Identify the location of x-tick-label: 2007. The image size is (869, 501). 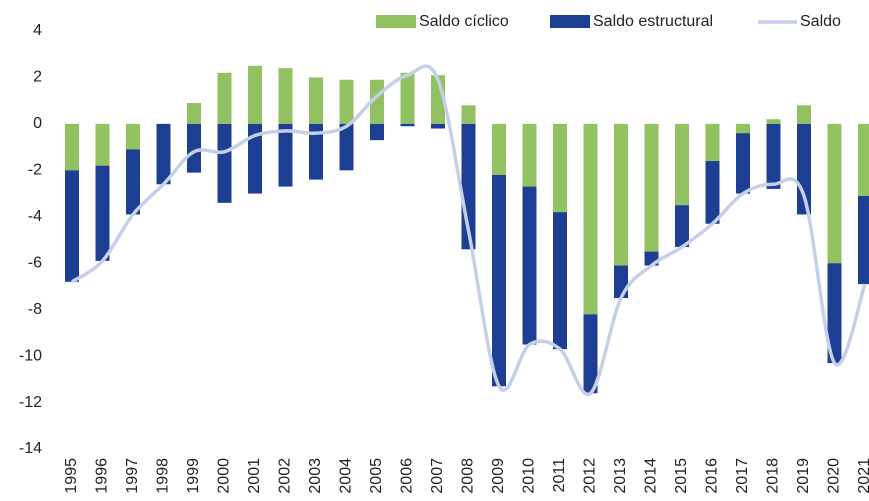
(437, 476).